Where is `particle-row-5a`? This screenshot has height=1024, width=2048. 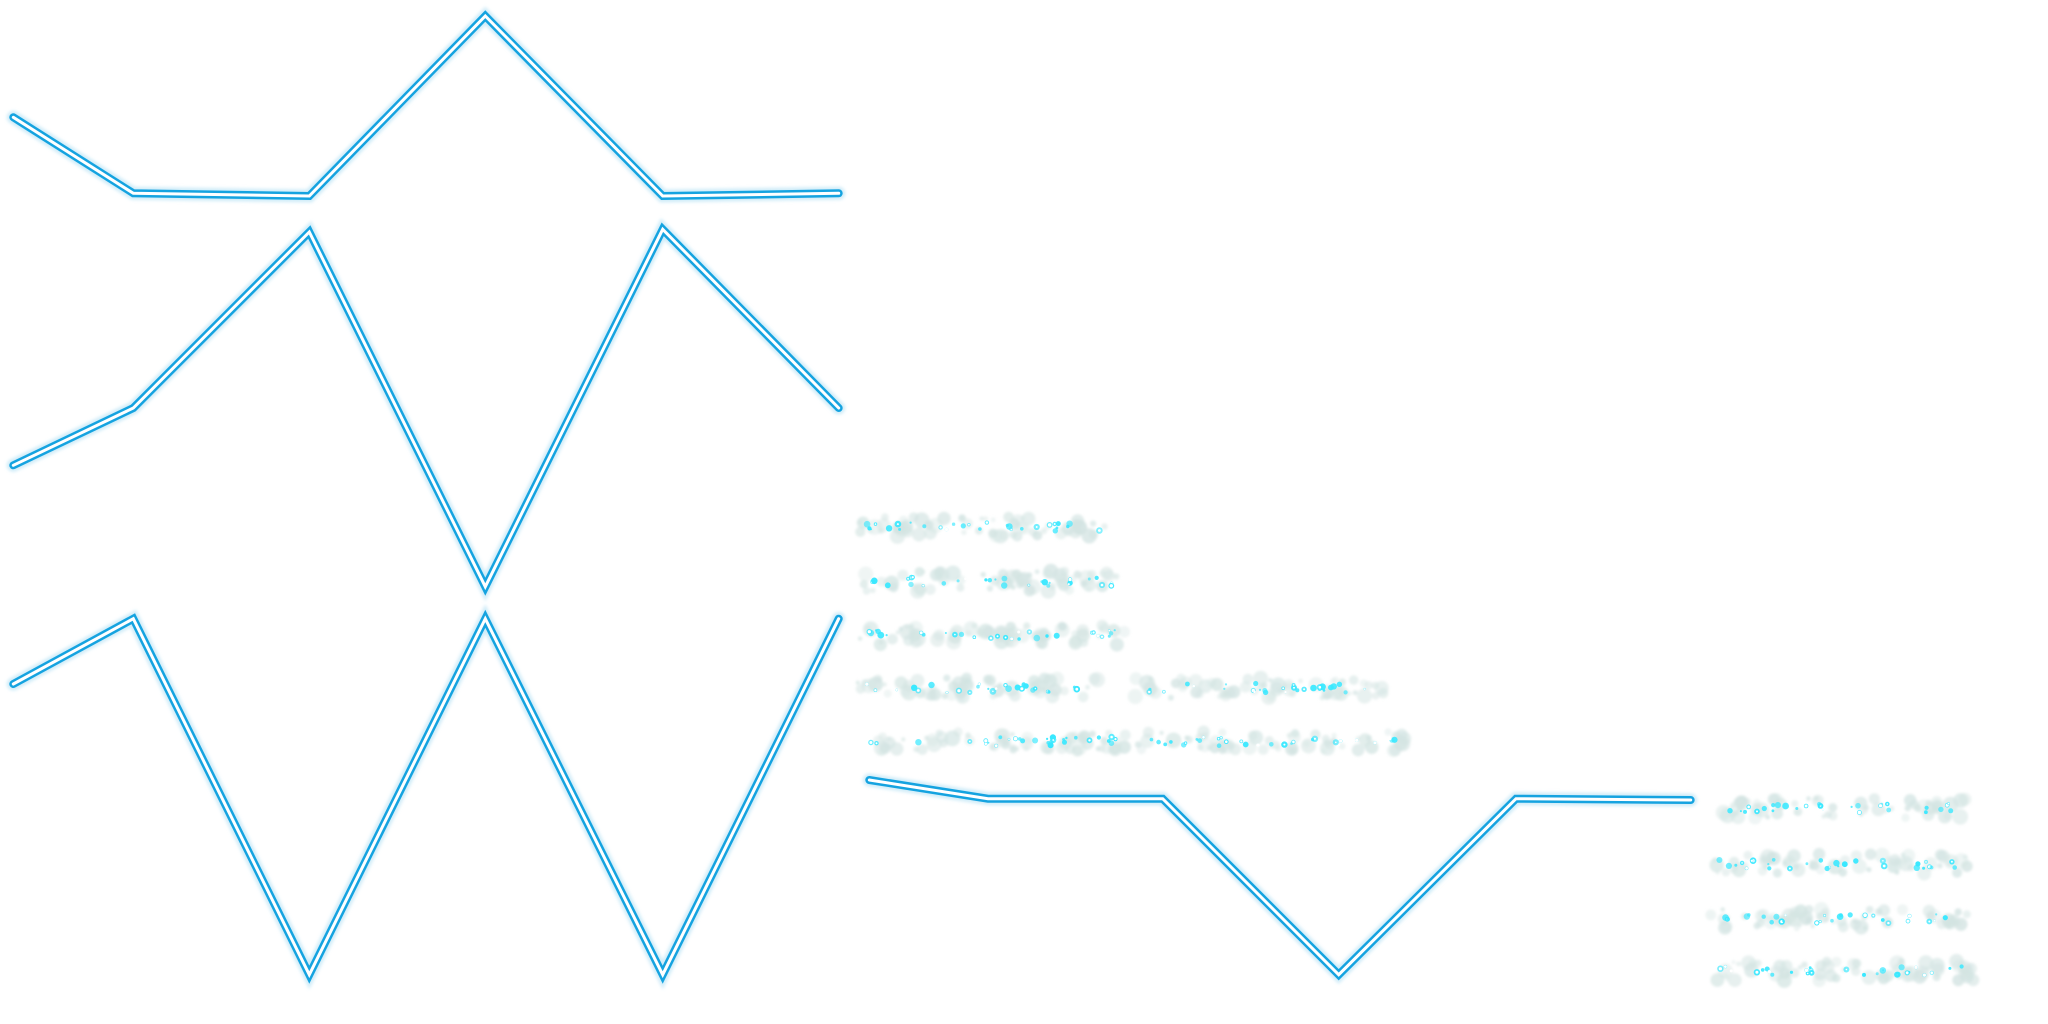 particle-row-5a is located at coordinates (999, 742).